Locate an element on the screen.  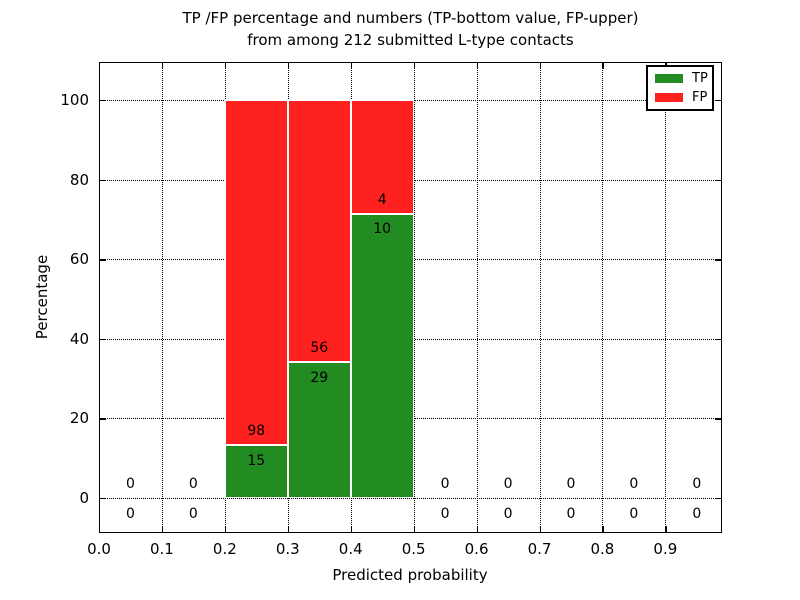
x-tick-label-0.9: 0.9 is located at coordinates (665, 549).